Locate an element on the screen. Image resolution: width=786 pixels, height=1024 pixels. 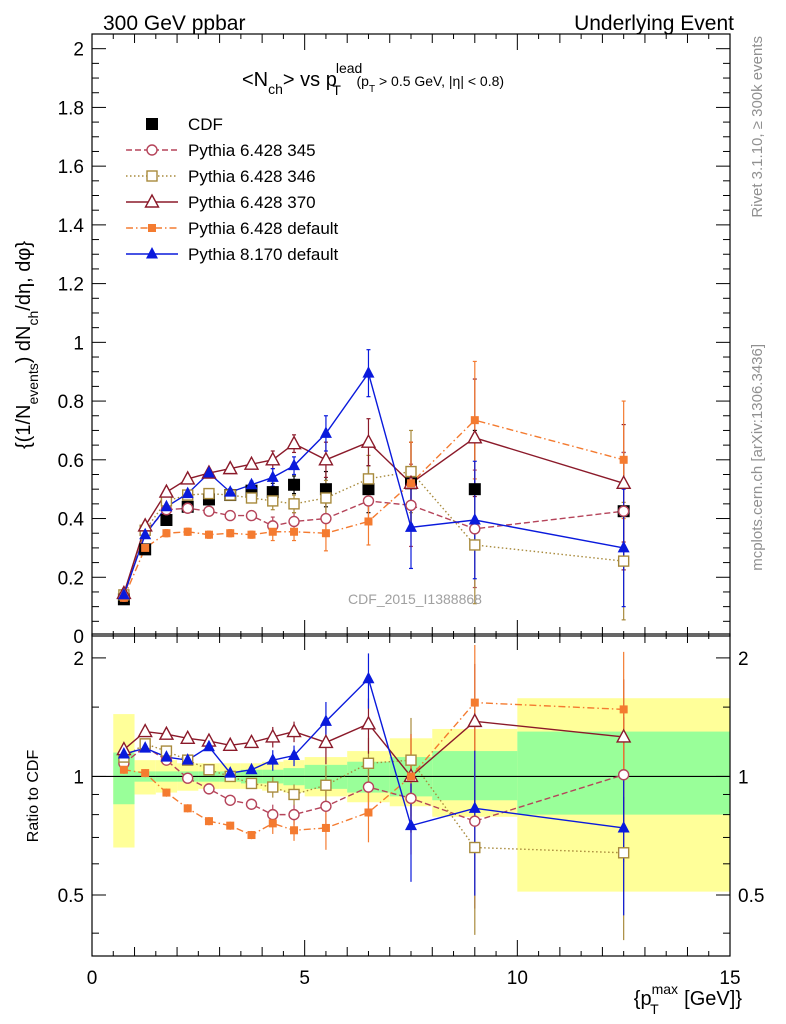
x-tick-label: 10 is located at coordinates (517, 978).